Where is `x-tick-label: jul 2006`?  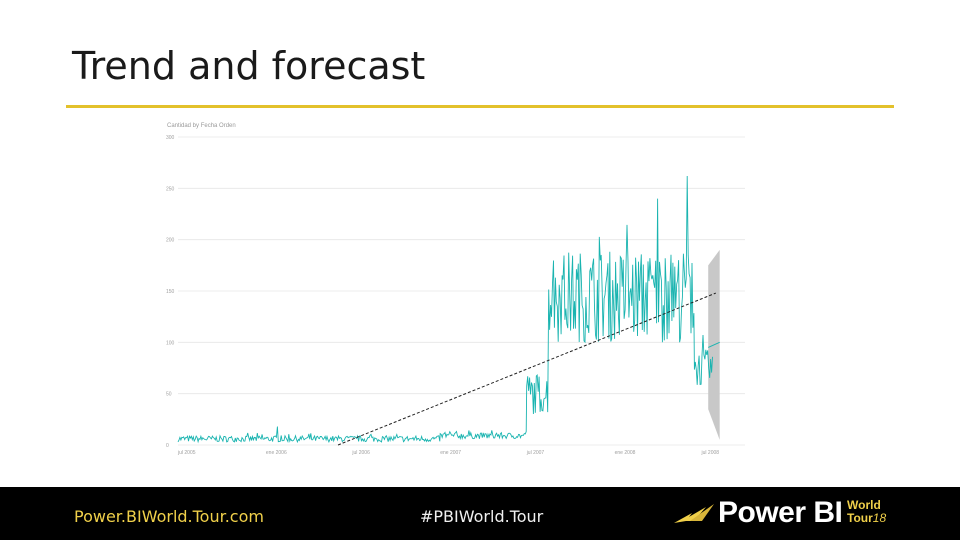
x-tick-label: jul 2006 is located at coordinates (360, 453).